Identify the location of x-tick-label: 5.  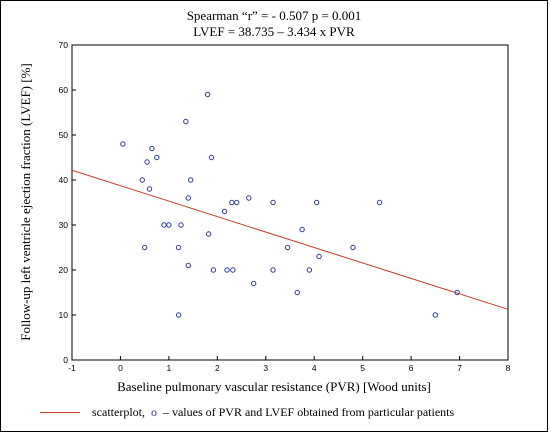
(362, 368).